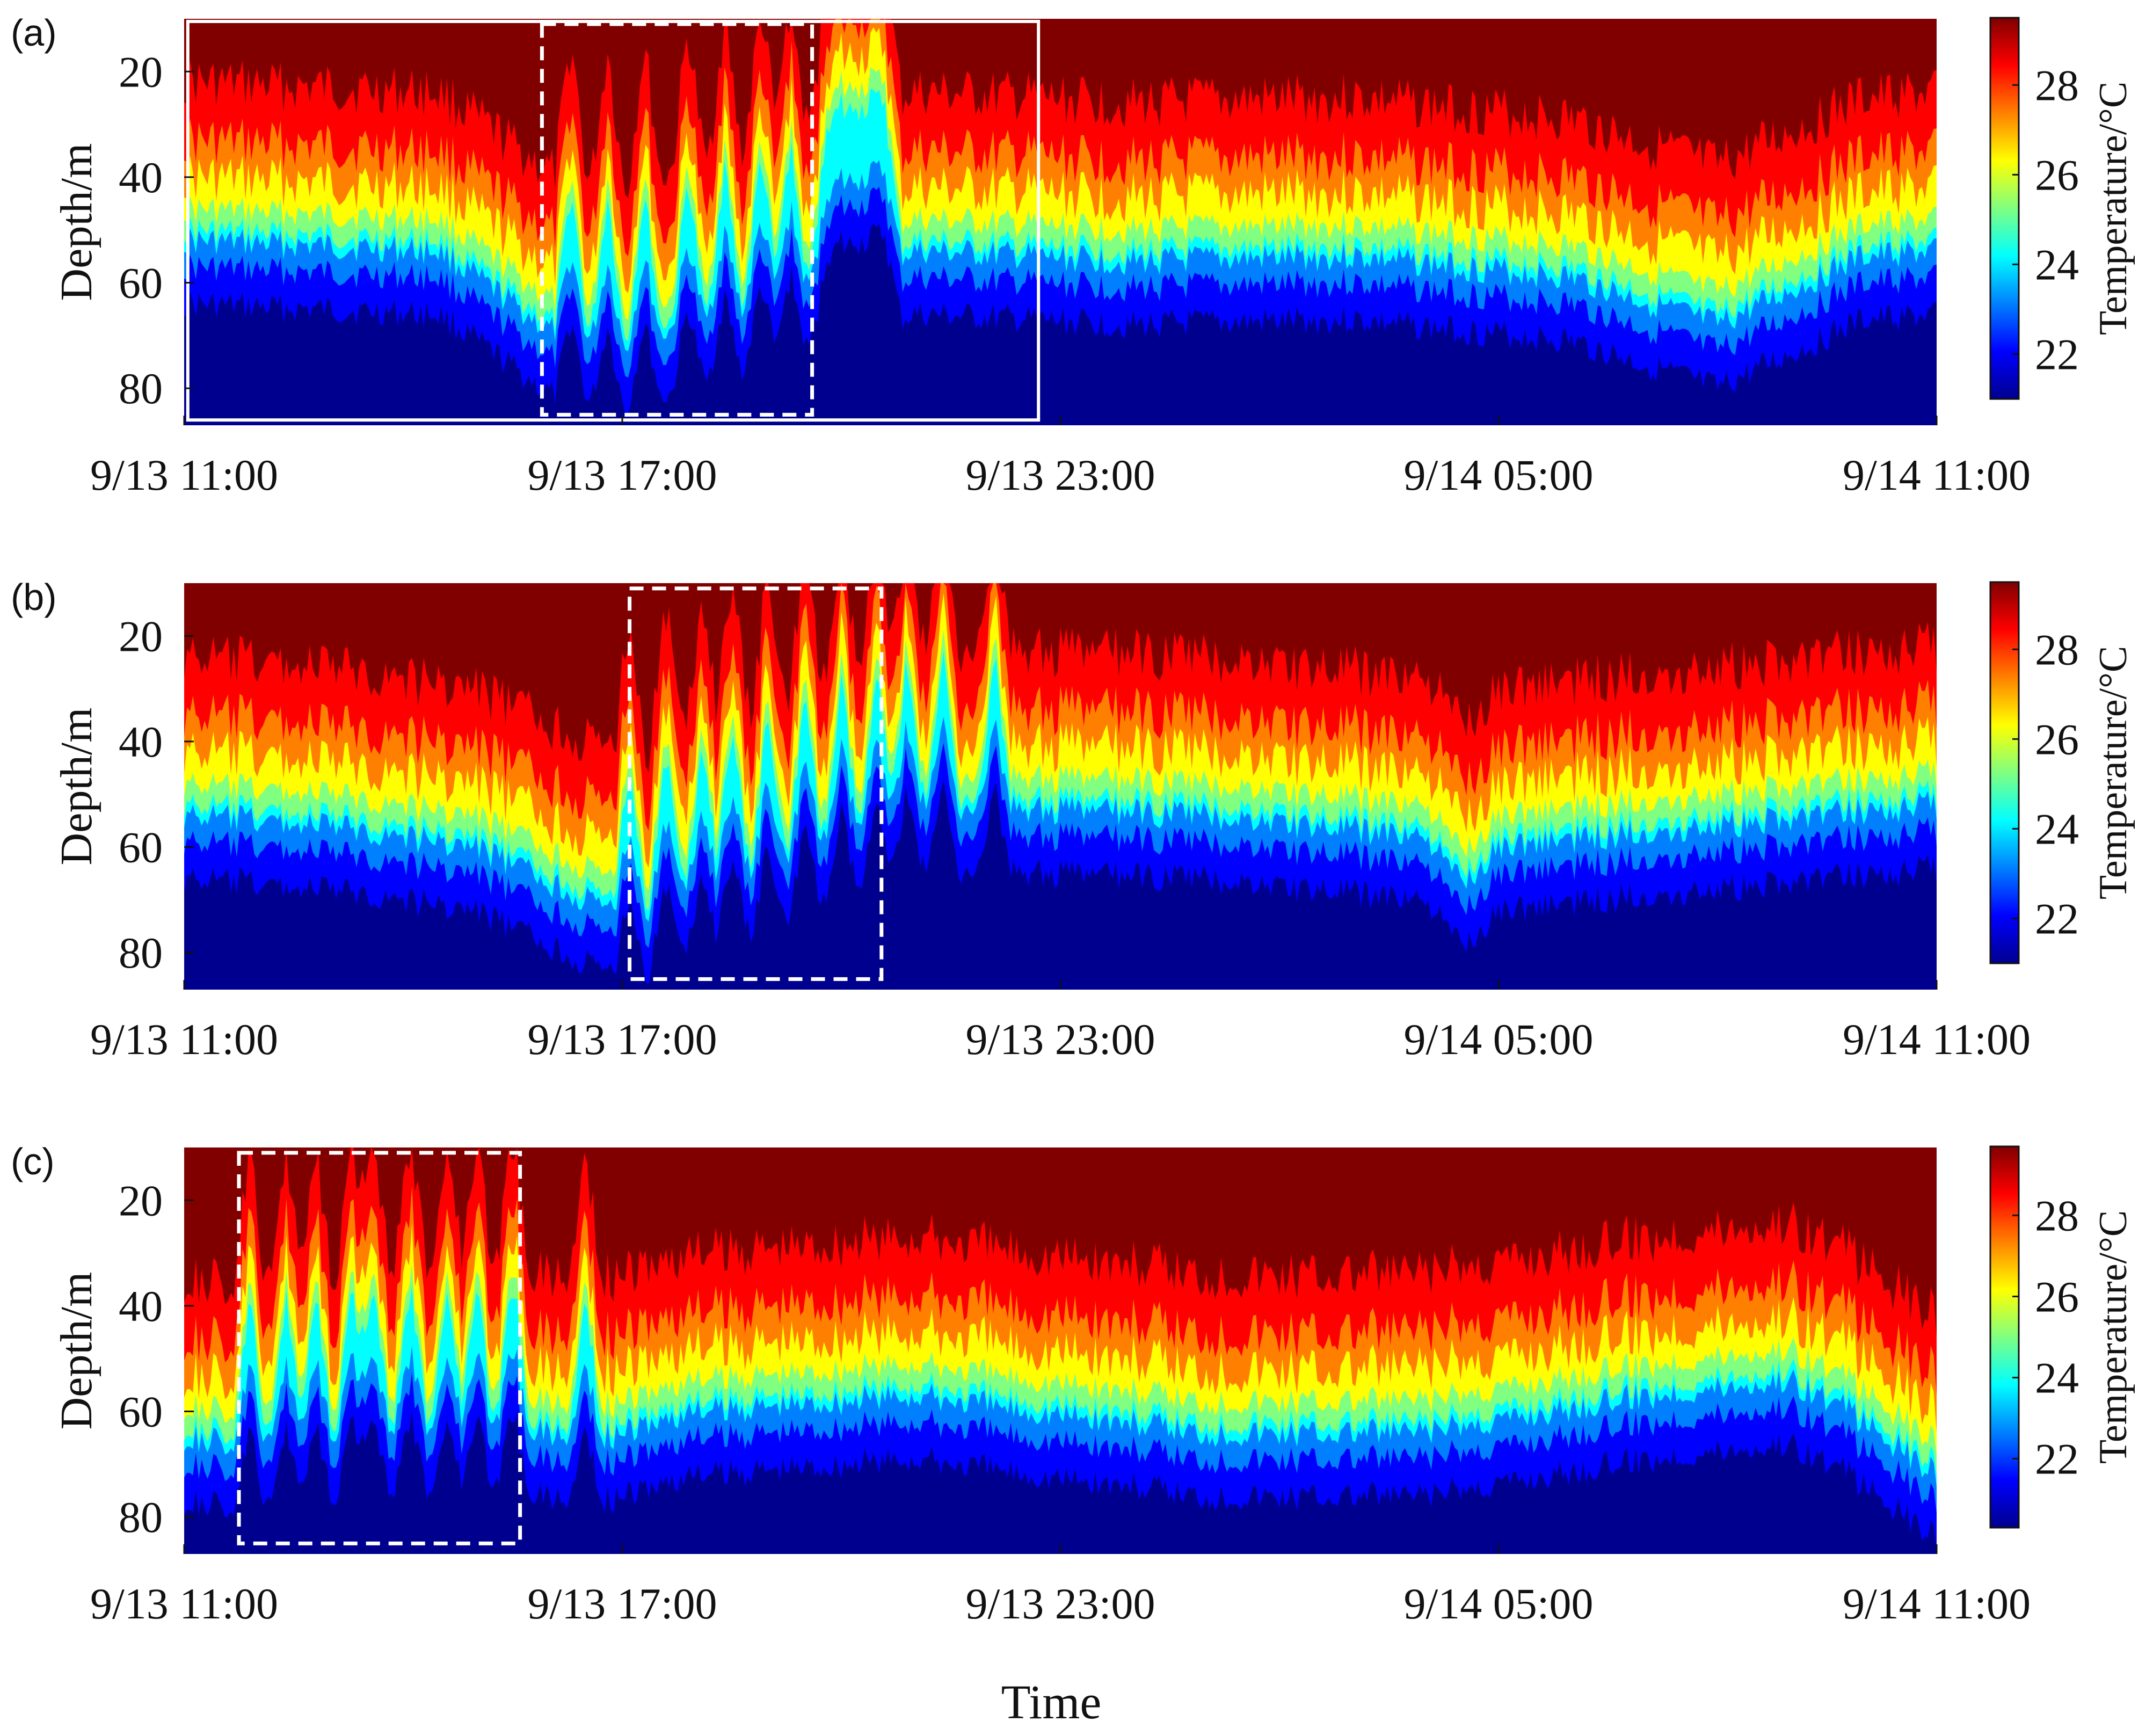  What do you see at coordinates (34, 33) in the screenshot?
I see `panel-label: (a)` at bounding box center [34, 33].